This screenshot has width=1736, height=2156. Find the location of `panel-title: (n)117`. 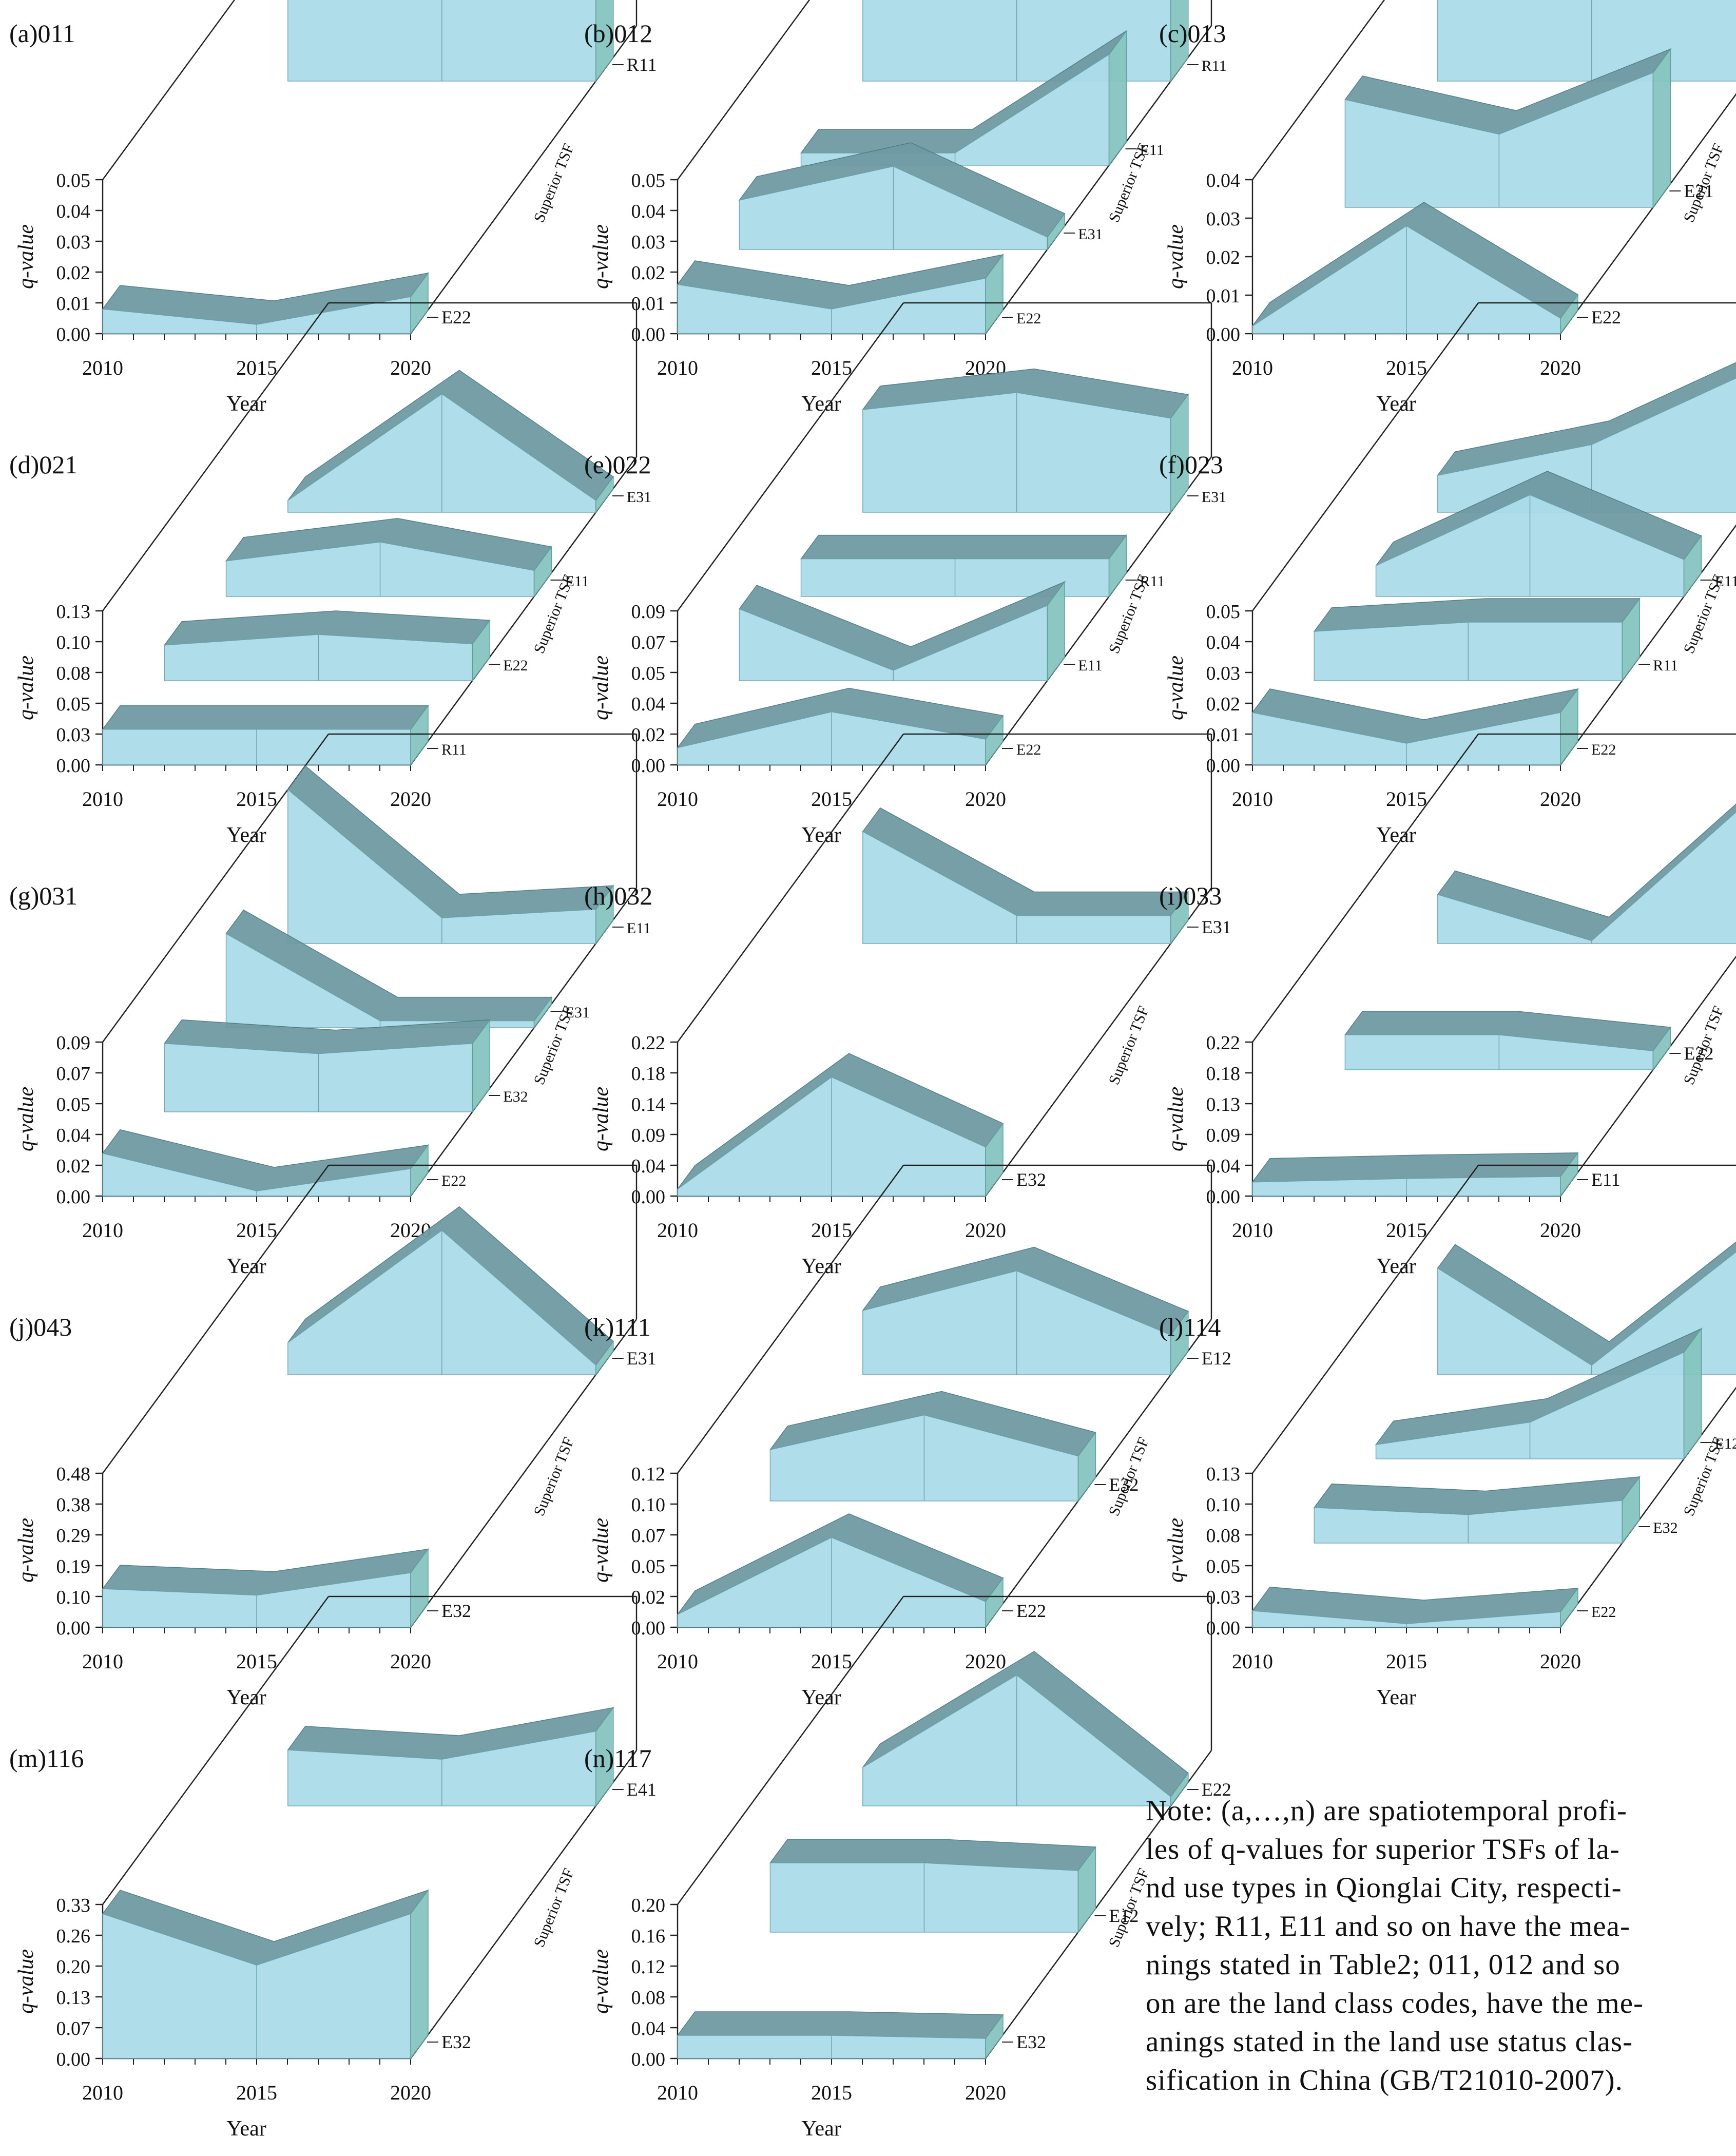

panel-title: (n)117 is located at coordinates (617, 1758).